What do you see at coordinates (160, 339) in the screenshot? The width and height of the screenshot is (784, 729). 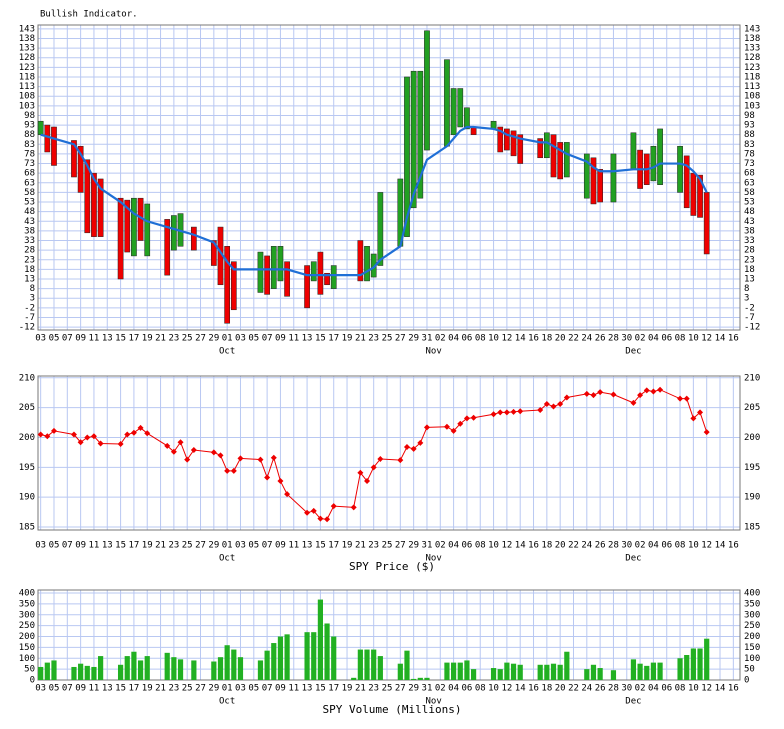 I see `x-tick-label: 21` at bounding box center [160, 339].